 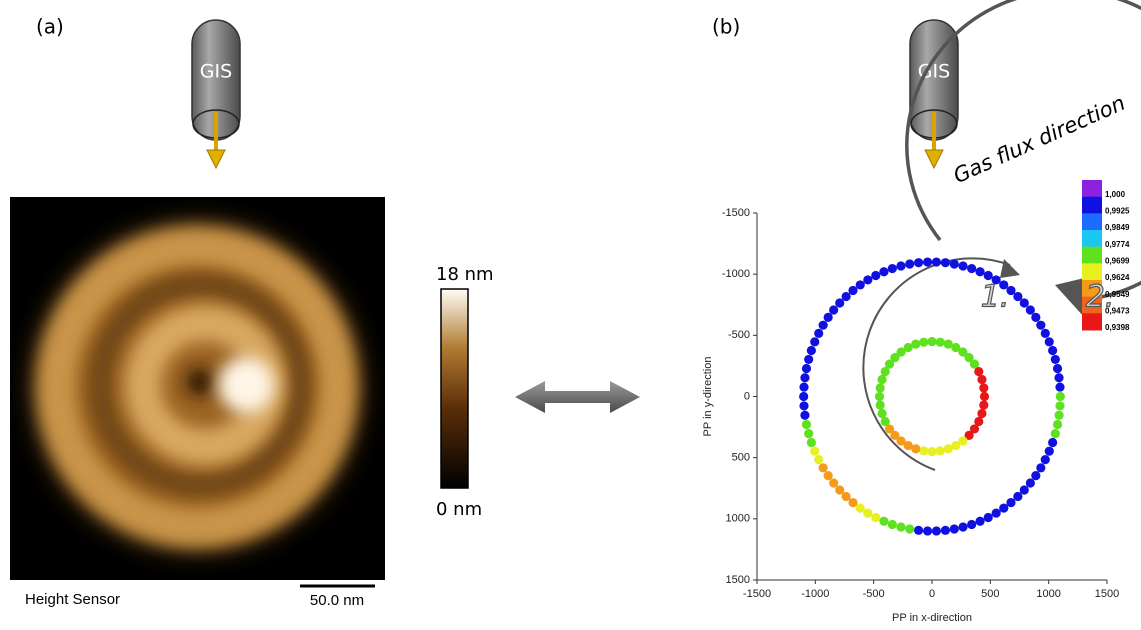 I want to click on panel-label: (b), so click(x=726, y=27).